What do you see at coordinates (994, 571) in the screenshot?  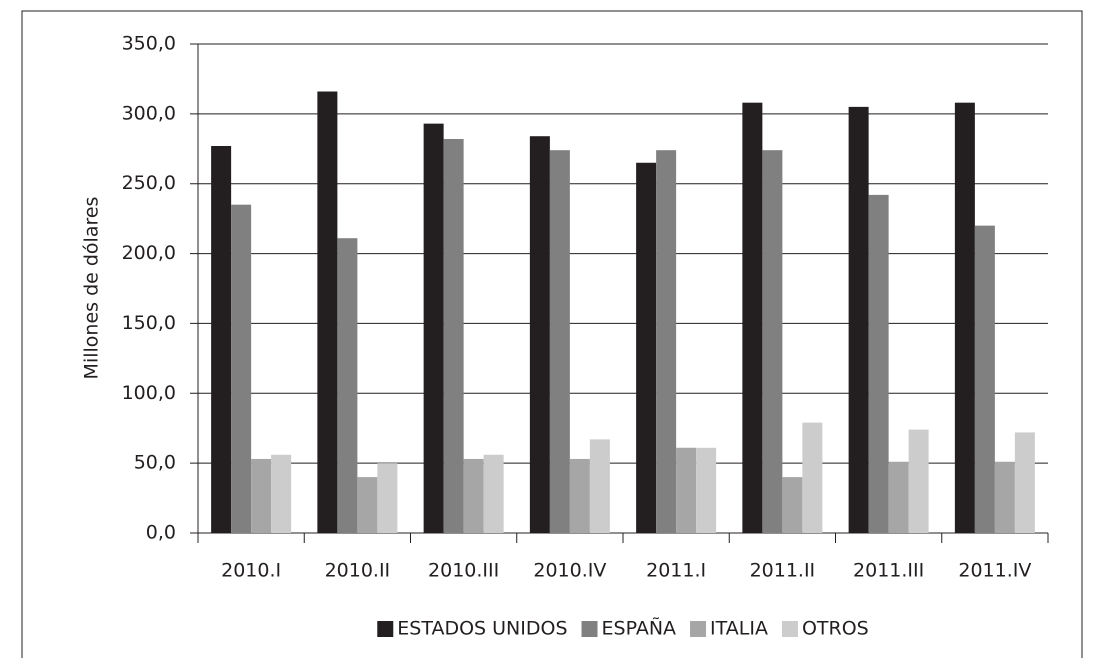 I see `x-tick-label: 2011.IV` at bounding box center [994, 571].